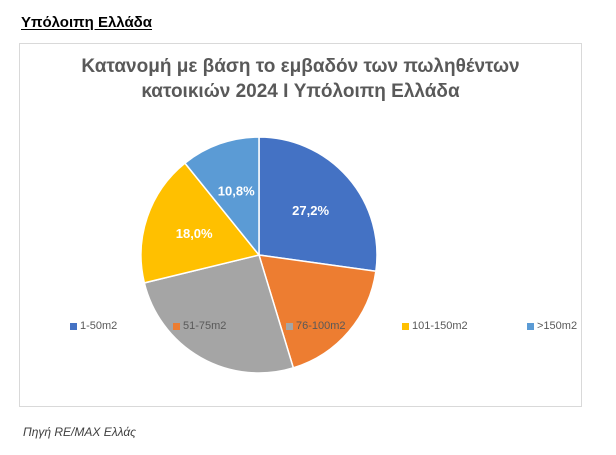 The height and width of the screenshot is (455, 616). I want to click on data-label-1: 27,2%, so click(310, 210).